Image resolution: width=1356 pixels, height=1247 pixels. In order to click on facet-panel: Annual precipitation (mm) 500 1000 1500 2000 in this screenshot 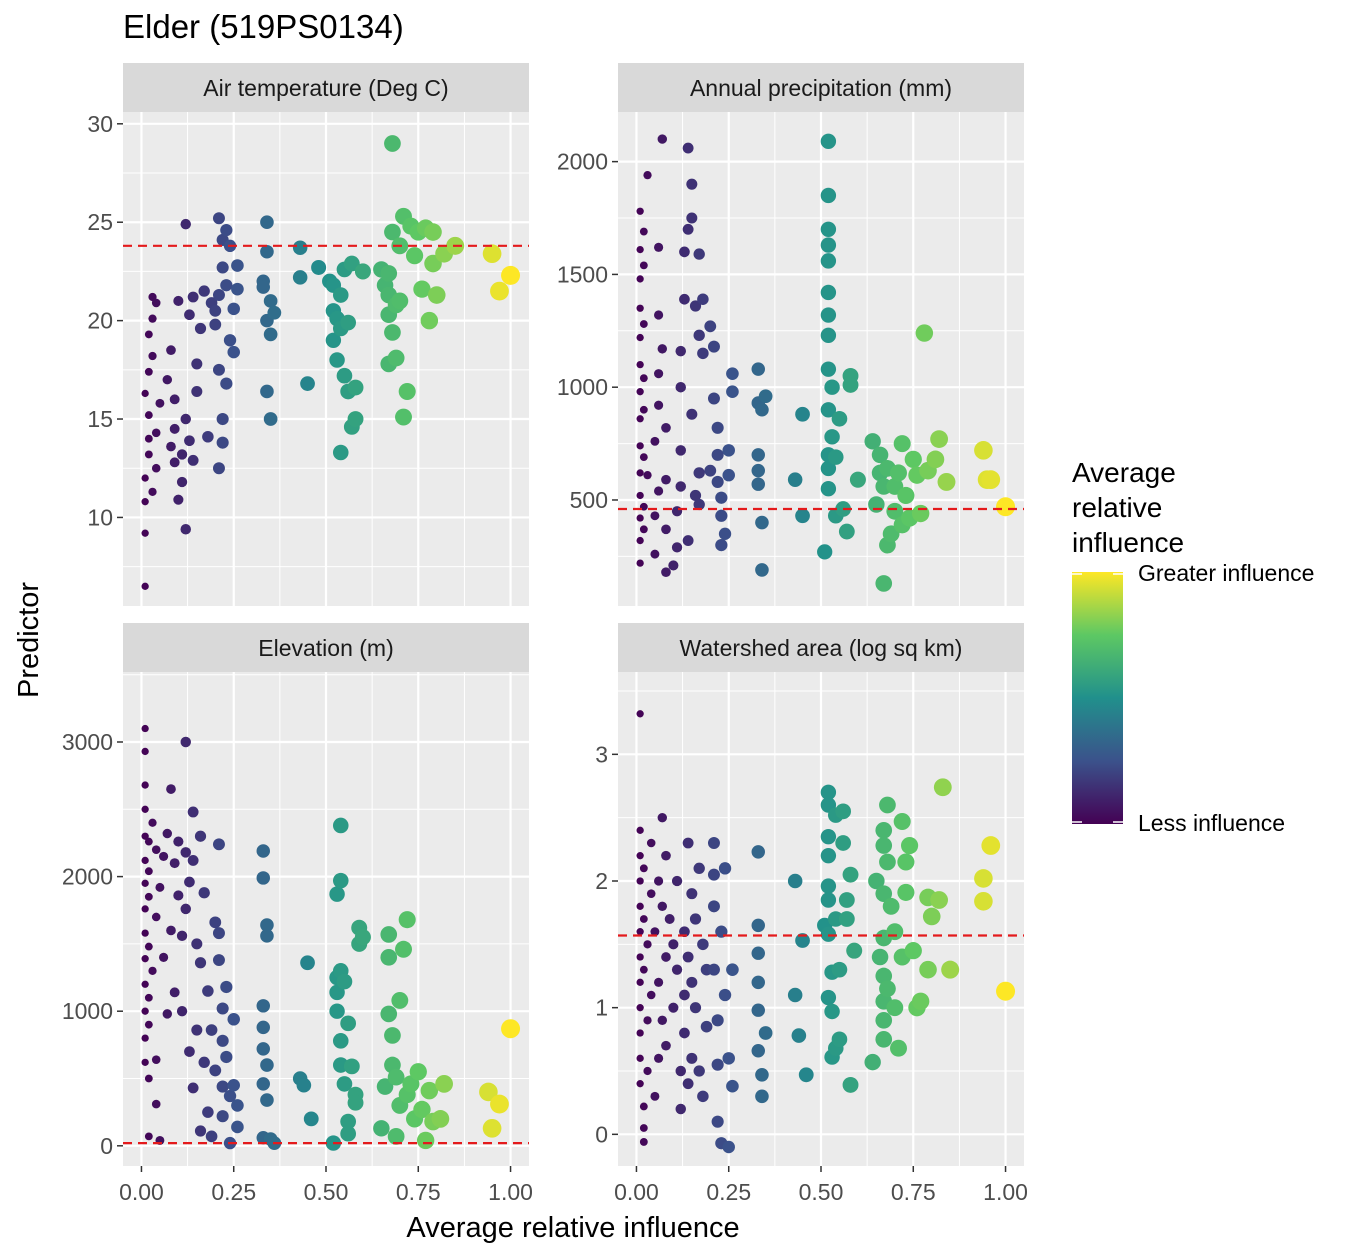, I will do `click(790, 334)`.